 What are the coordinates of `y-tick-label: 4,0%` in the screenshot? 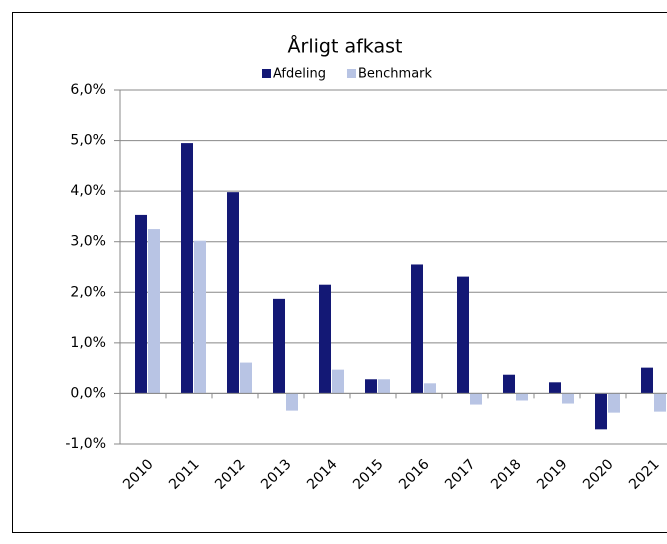 It's located at (88, 191).